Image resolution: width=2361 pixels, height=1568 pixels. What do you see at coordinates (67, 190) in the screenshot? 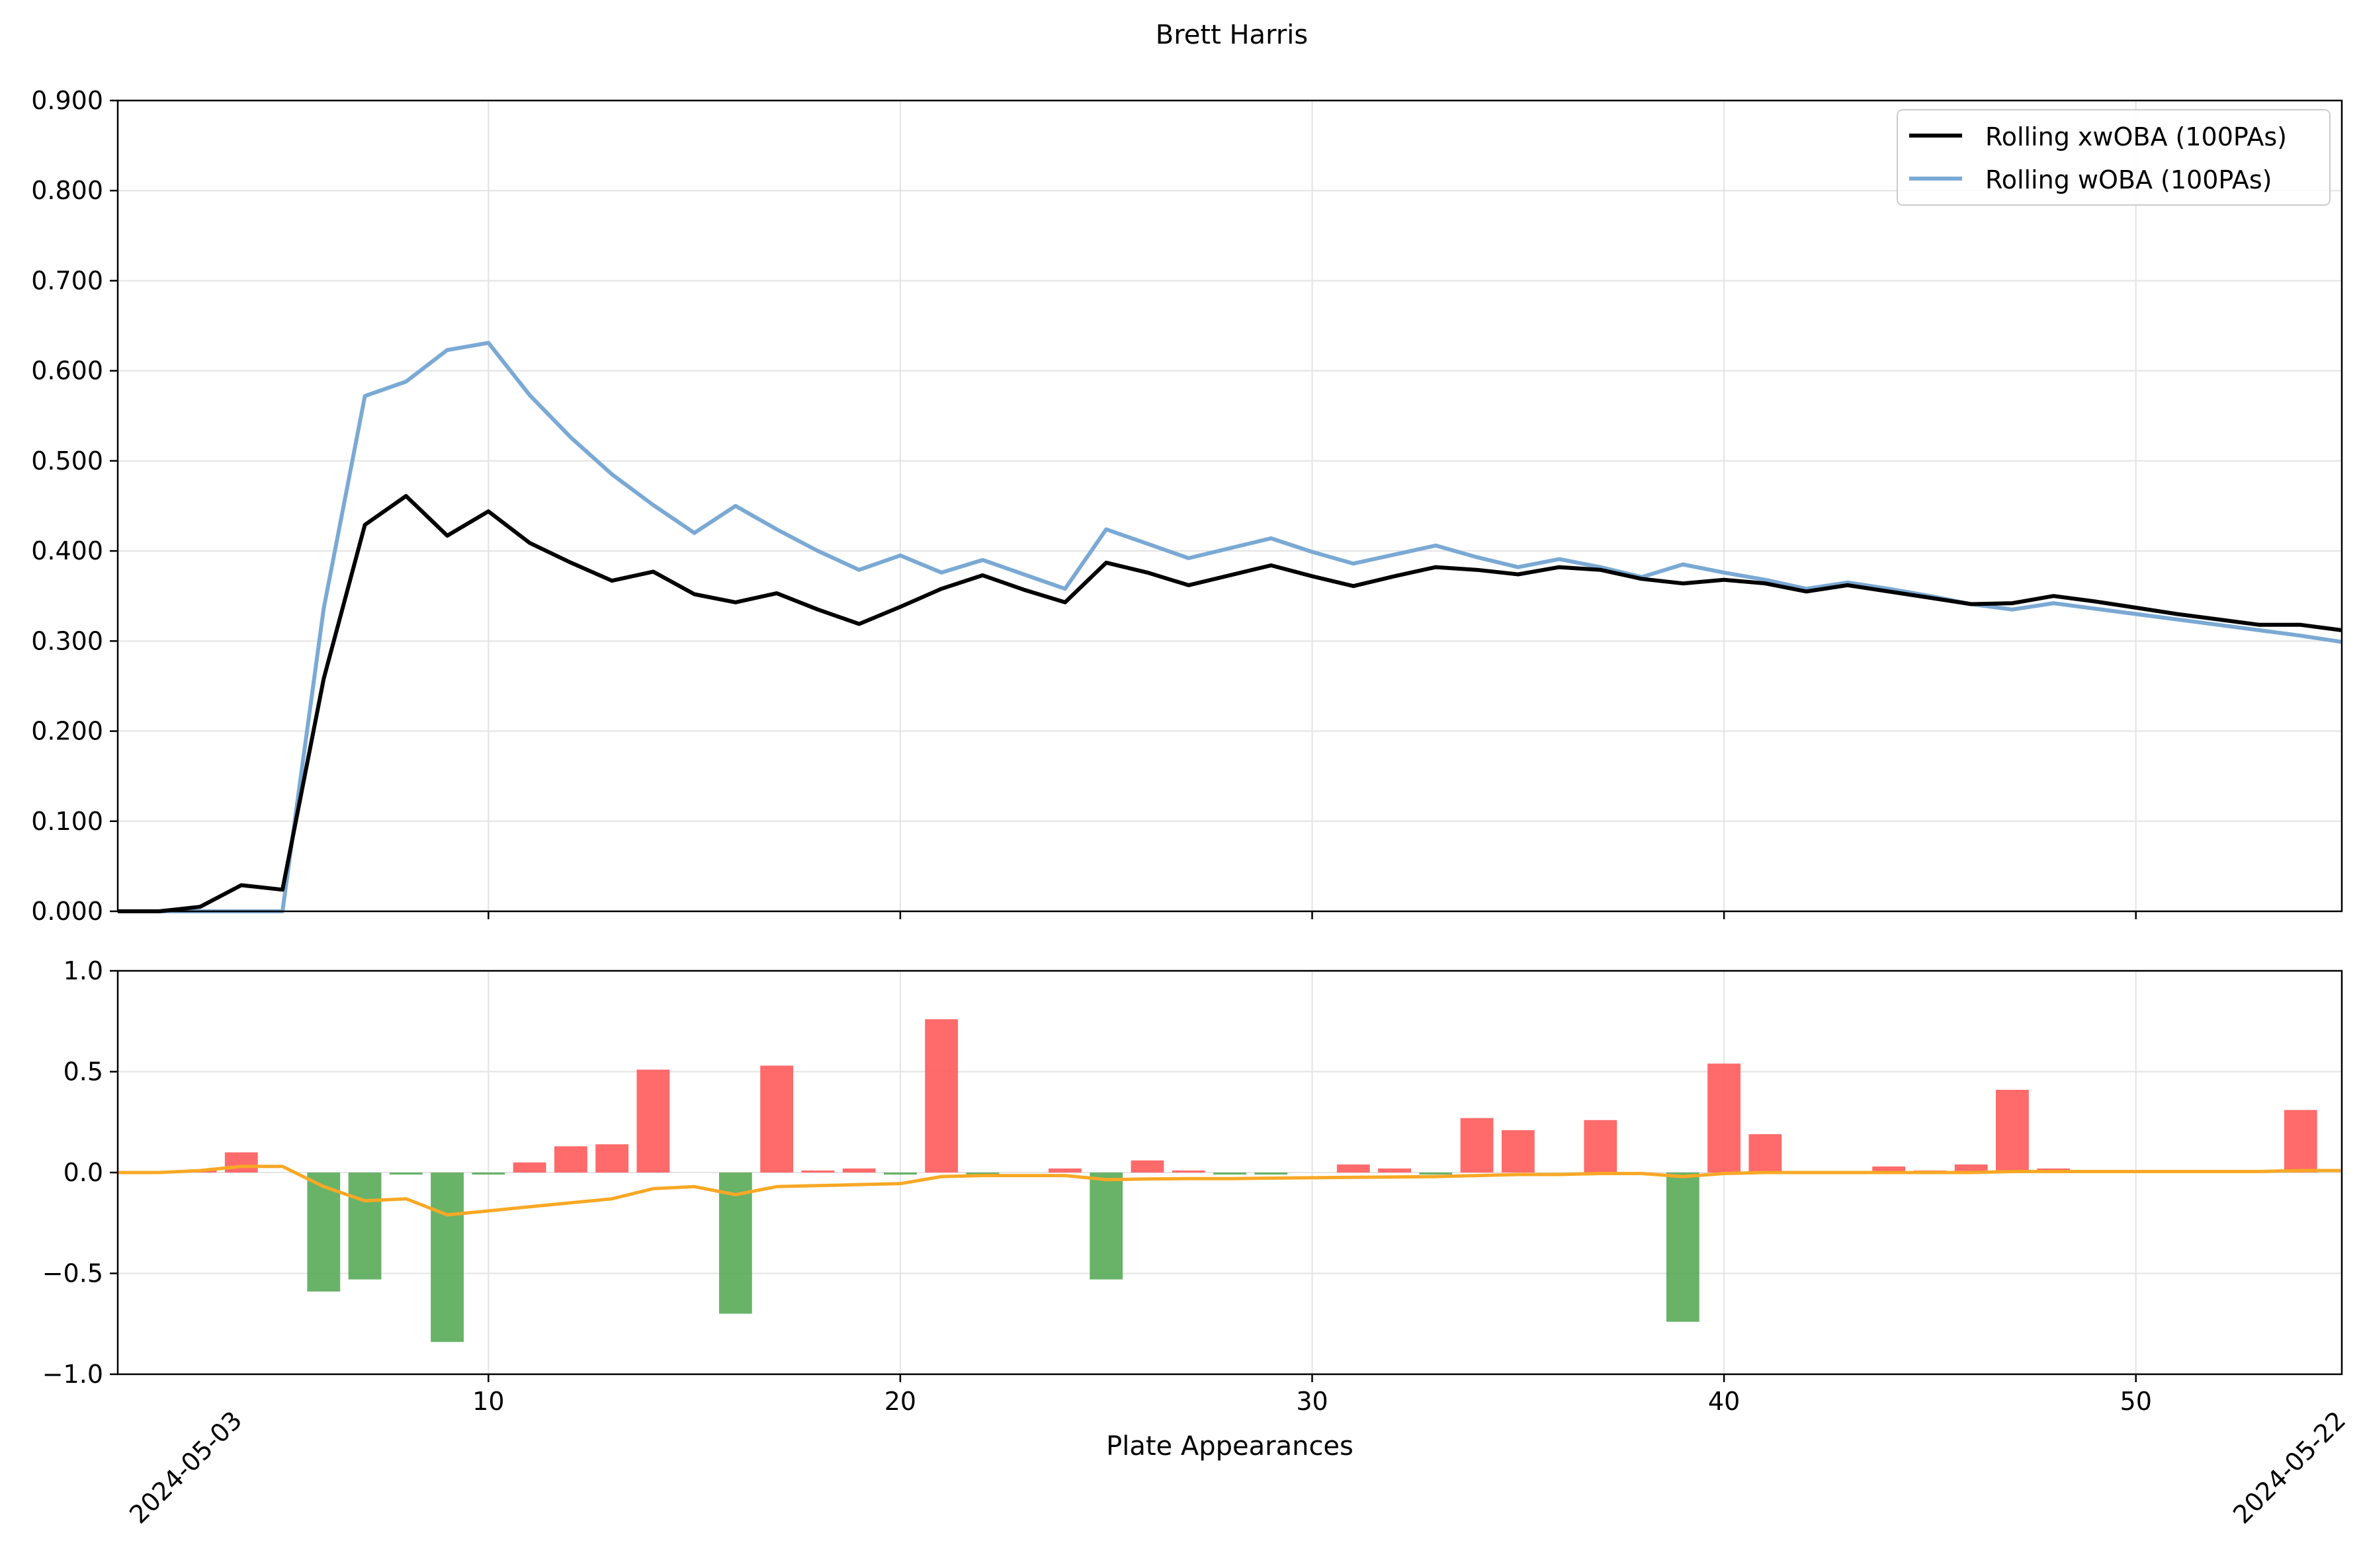
I see `top-y-tick-label: 0.800` at bounding box center [67, 190].